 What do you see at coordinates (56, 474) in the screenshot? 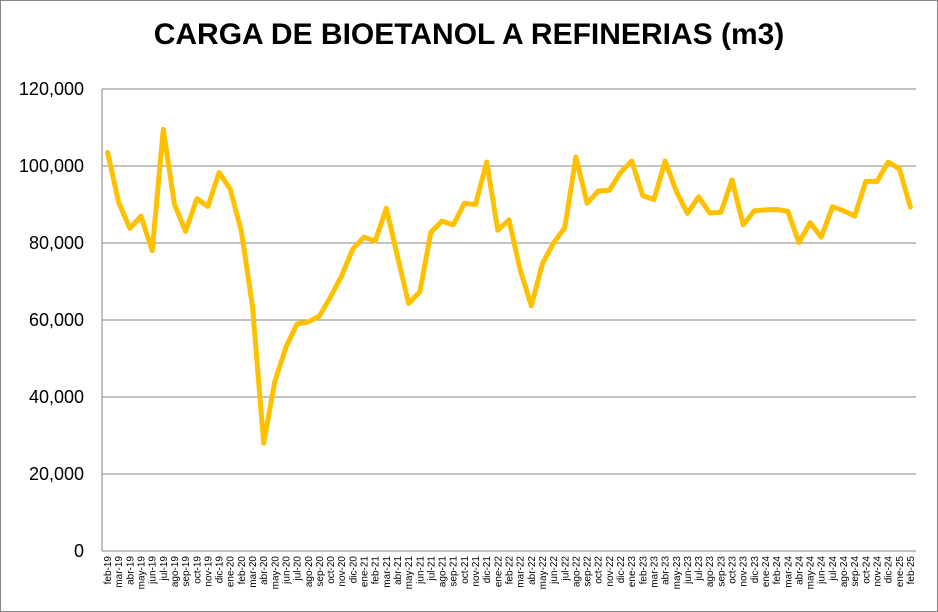
I see `y-tick-label: 20,000` at bounding box center [56, 474].